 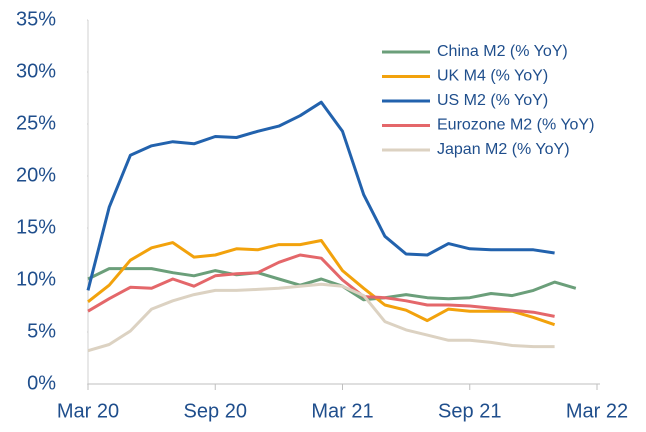 I want to click on y-tick-label: 15%, so click(x=36, y=227).